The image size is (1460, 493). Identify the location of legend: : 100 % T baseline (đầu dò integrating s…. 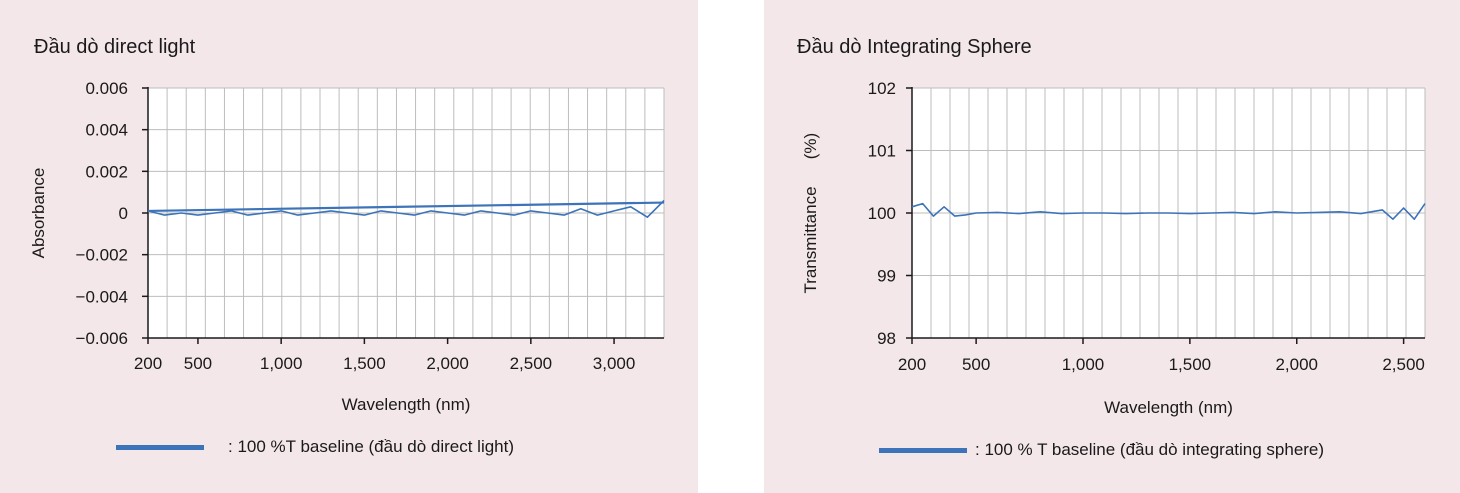
(1101, 450).